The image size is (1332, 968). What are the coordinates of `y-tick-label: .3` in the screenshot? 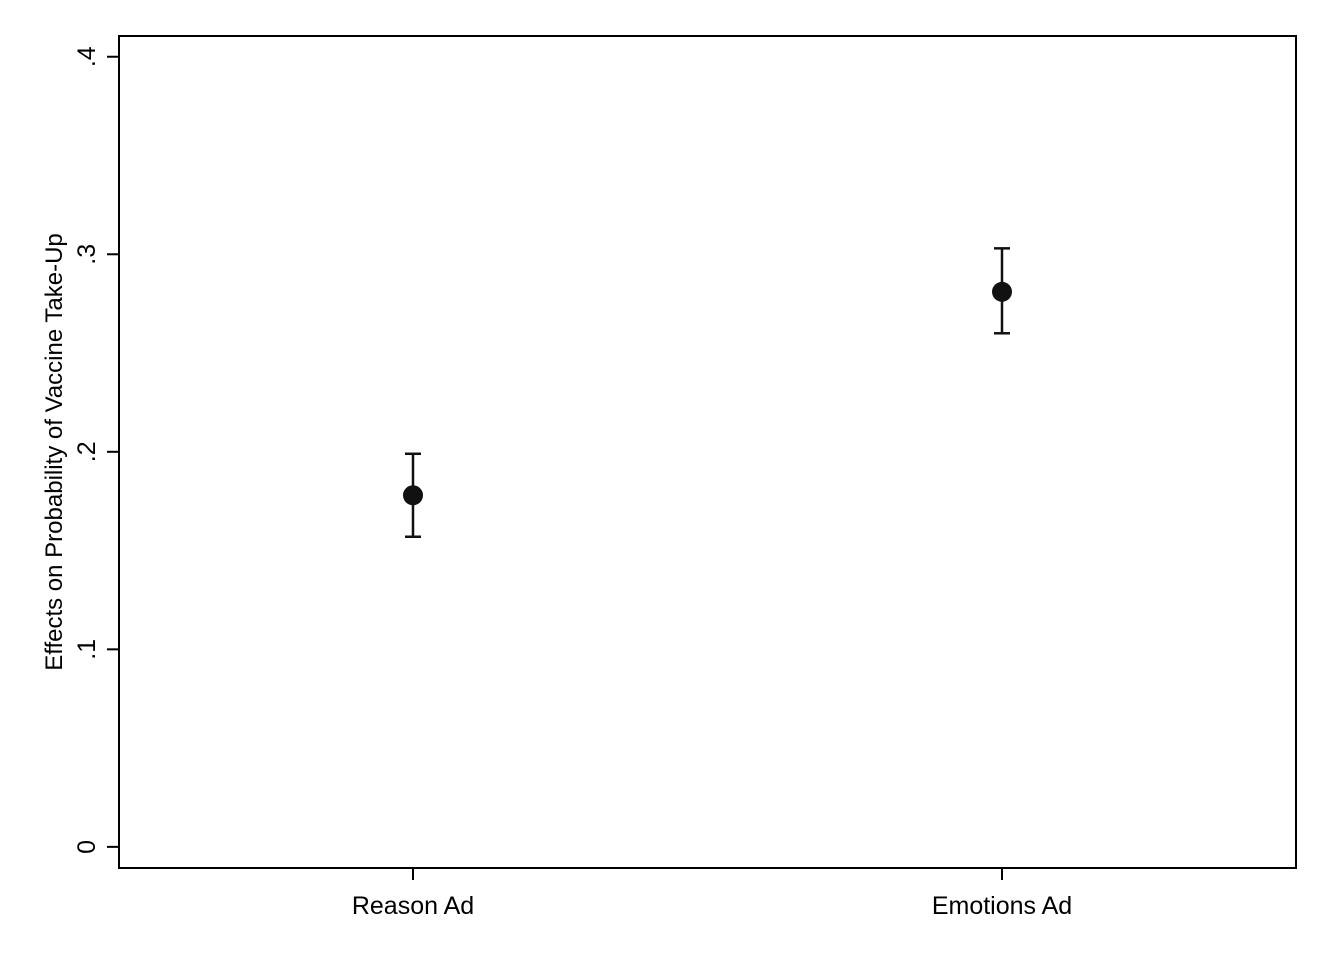 It's located at (87, 254).